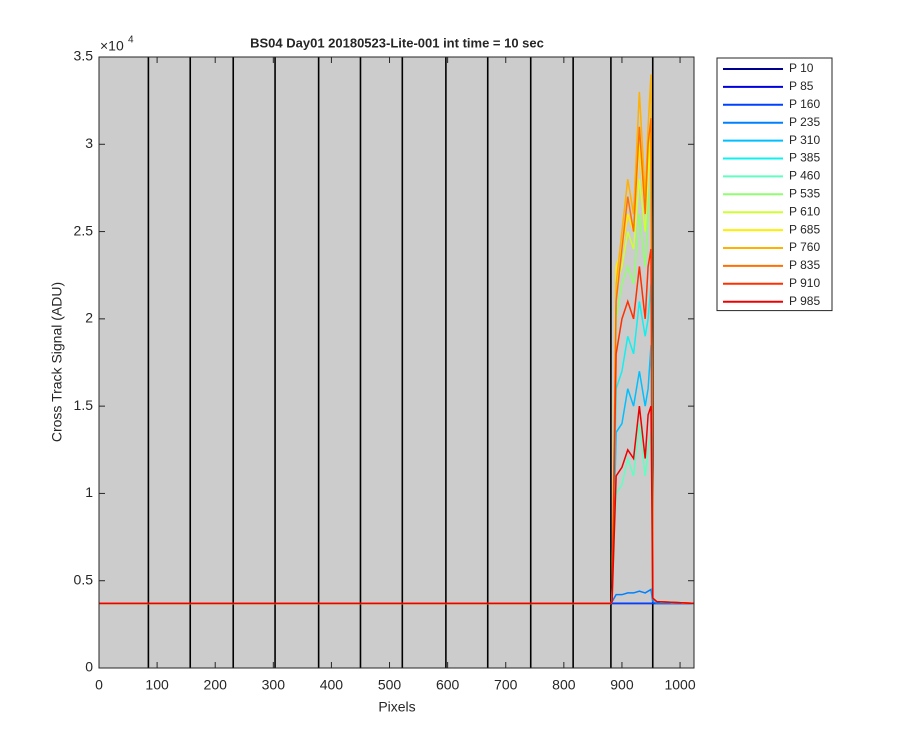  Describe the element at coordinates (84, 405) in the screenshot. I see `y-tick-label: 1.5` at that location.